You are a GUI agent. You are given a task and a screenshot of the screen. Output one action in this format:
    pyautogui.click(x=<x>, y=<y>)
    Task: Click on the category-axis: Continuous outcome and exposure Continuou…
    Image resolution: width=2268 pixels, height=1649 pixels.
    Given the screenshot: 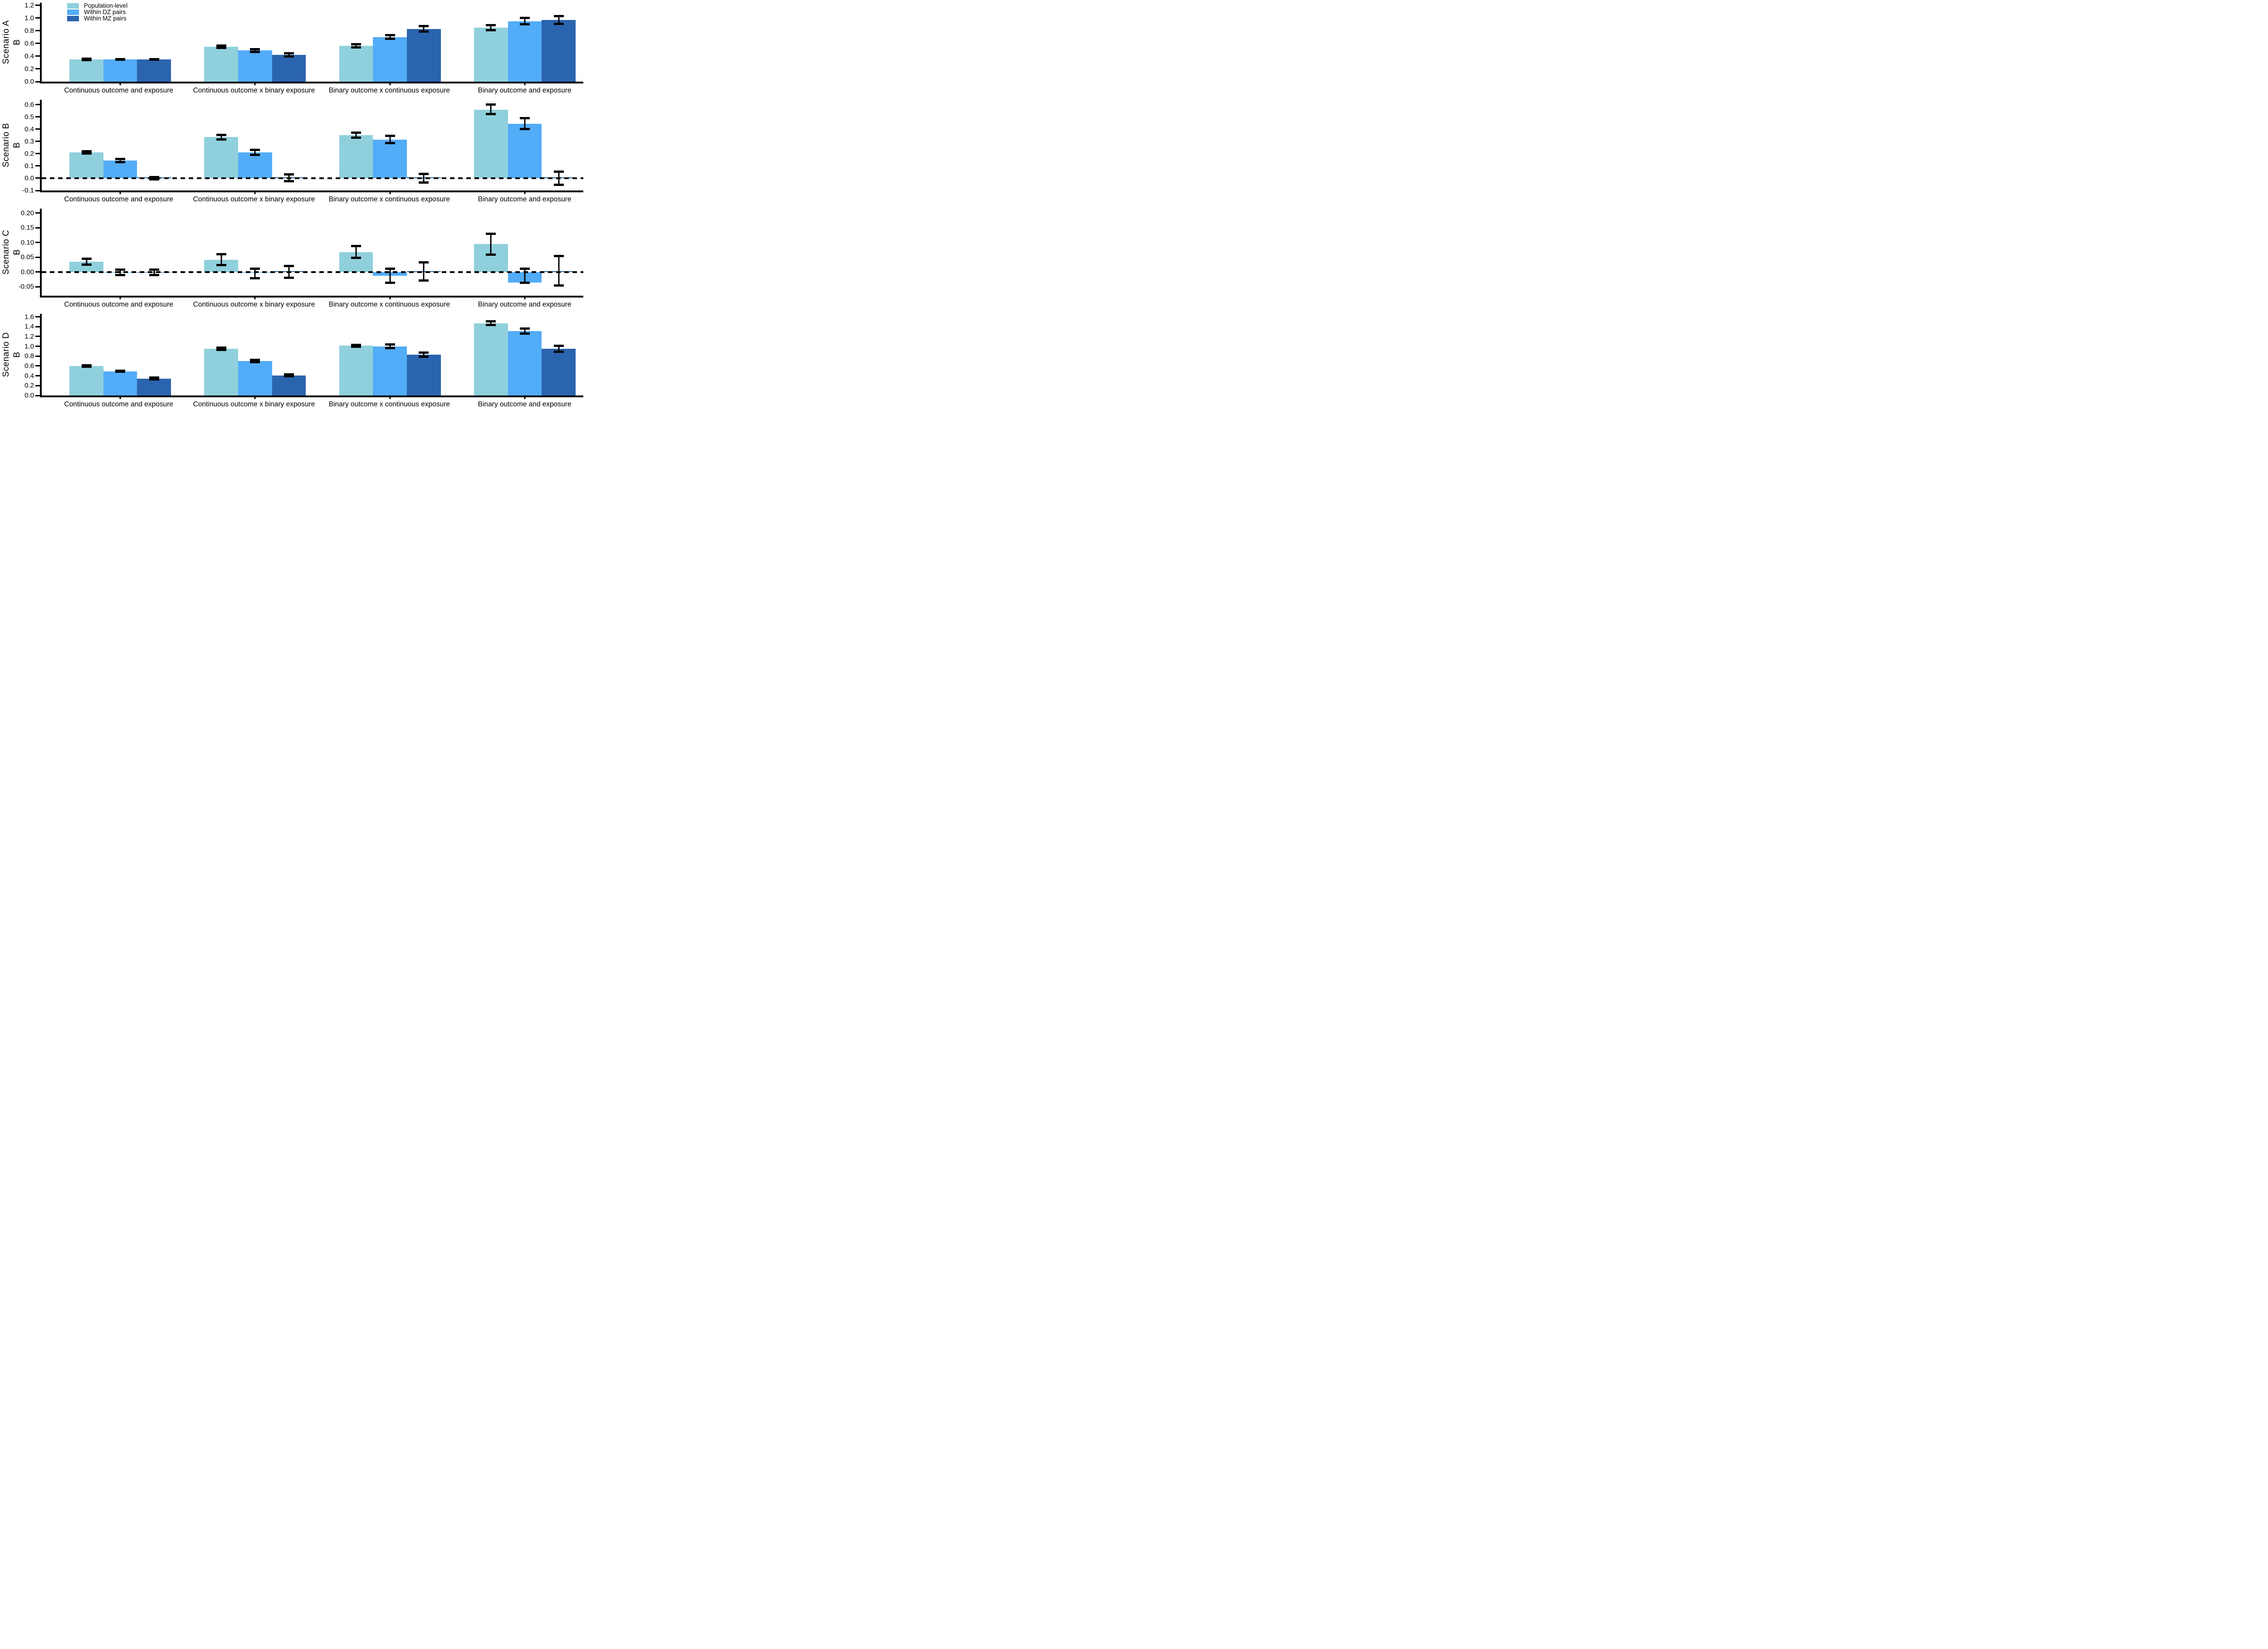 What is the action you would take?
    pyautogui.click(x=311, y=91)
    